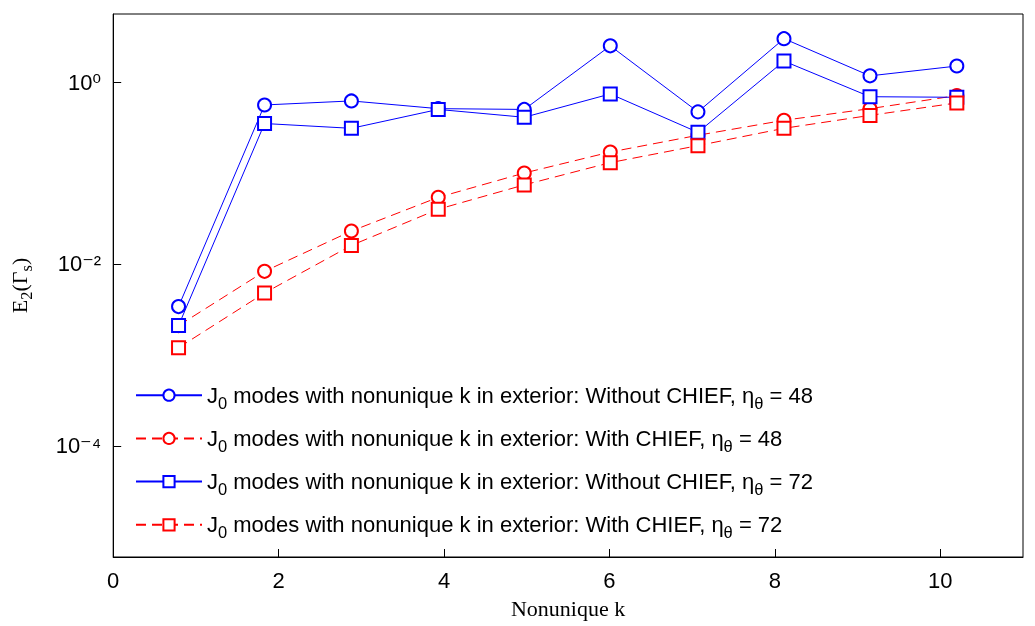 This screenshot has height=626, width=1035. I want to click on x-tick-label: 8, so click(774, 580).